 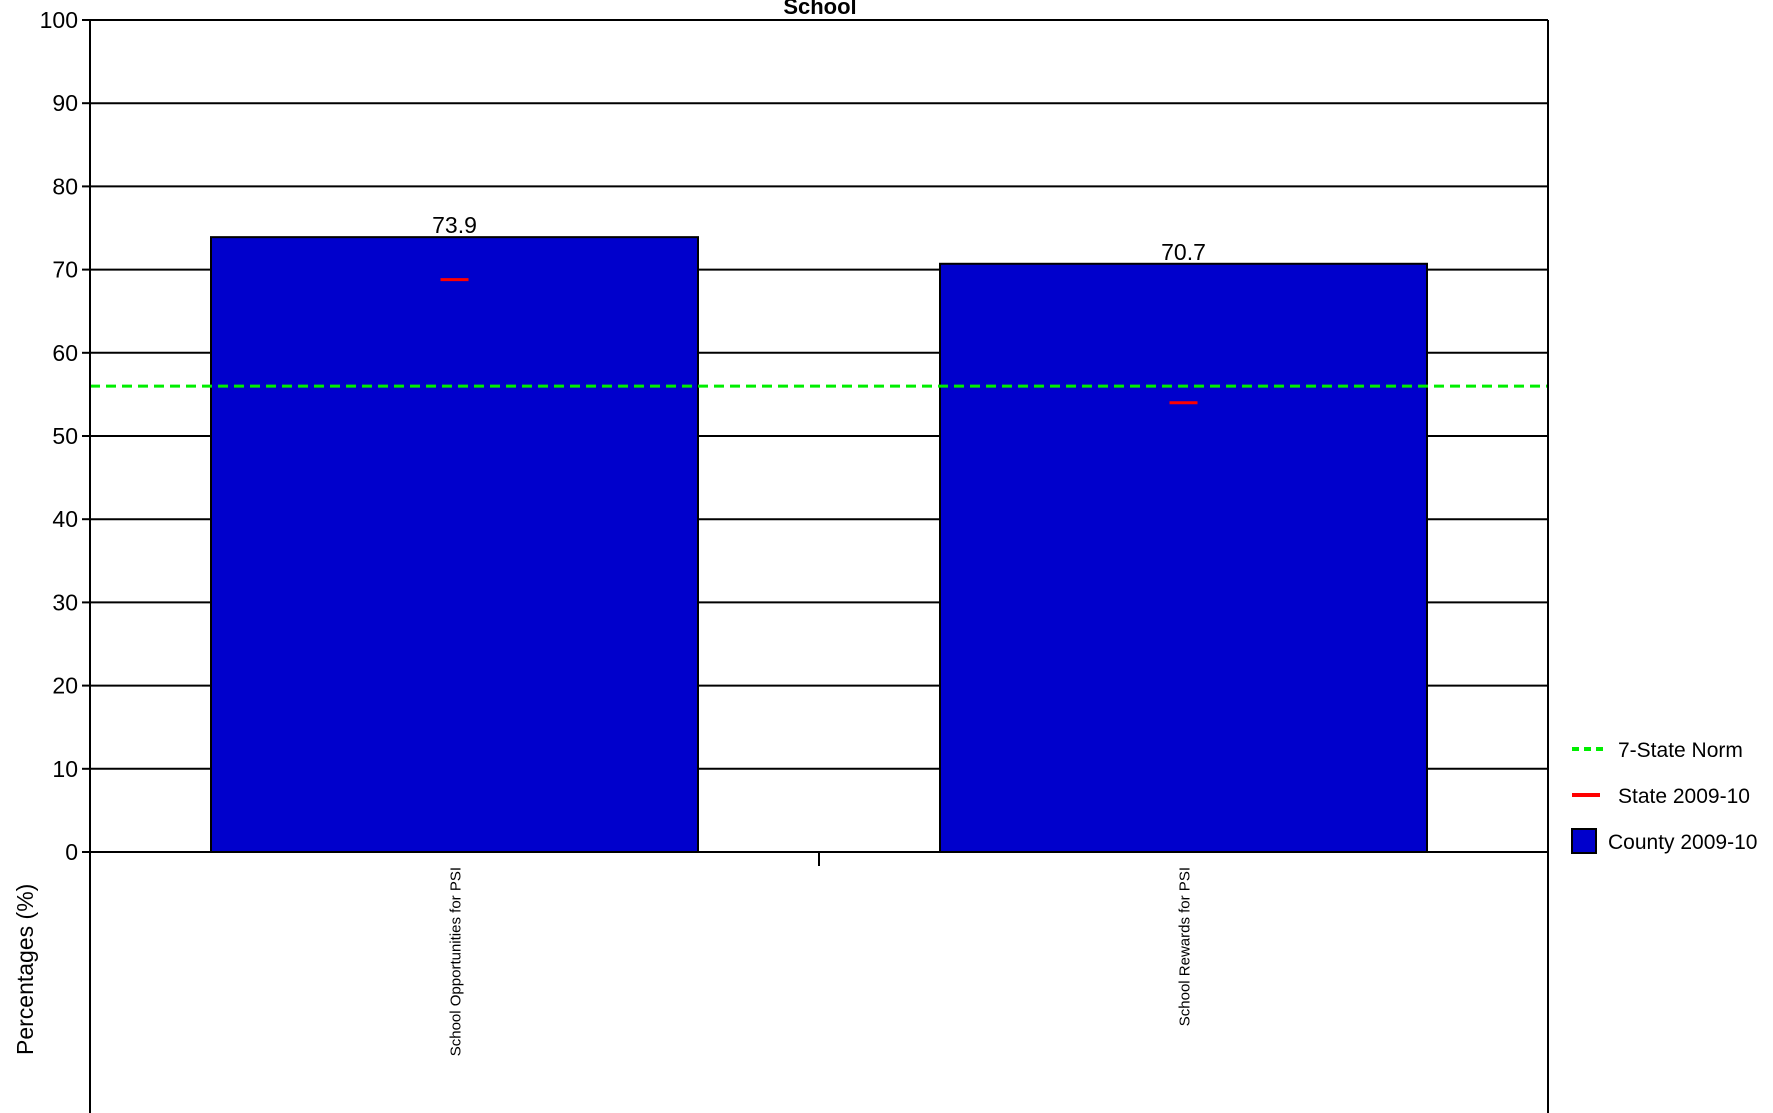 What do you see at coordinates (819, 238) in the screenshot?
I see `data-labels: 73.9 70.7` at bounding box center [819, 238].